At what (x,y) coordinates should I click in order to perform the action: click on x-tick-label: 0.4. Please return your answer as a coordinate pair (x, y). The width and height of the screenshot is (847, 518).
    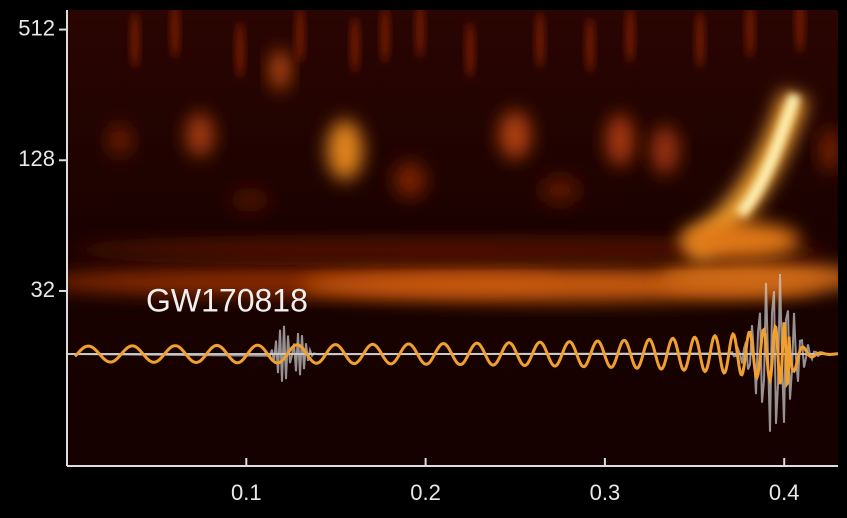
    Looking at the image, I should click on (784, 492).